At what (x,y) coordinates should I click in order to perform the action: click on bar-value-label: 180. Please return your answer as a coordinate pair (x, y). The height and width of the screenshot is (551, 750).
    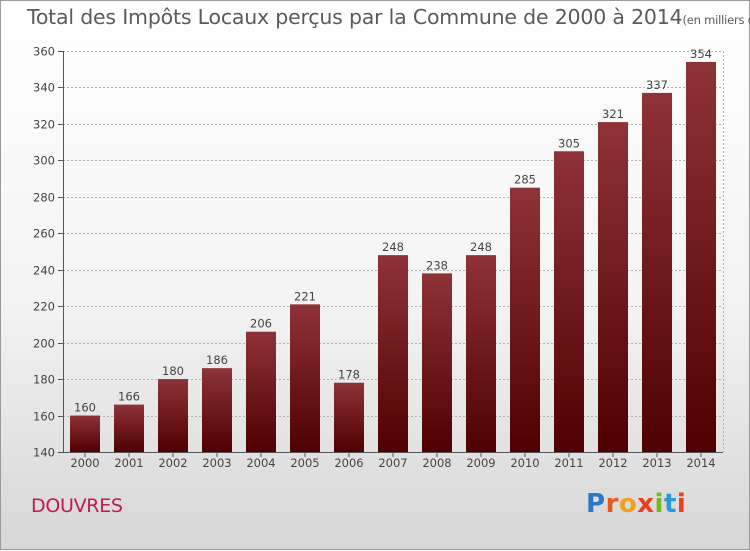
    Looking at the image, I should click on (173, 371).